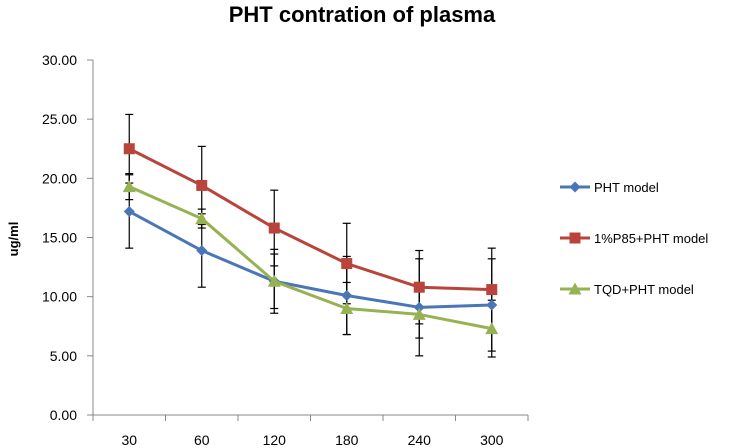 This screenshot has height=448, width=748. What do you see at coordinates (275, 440) in the screenshot?
I see `x-tick-label: 120` at bounding box center [275, 440].